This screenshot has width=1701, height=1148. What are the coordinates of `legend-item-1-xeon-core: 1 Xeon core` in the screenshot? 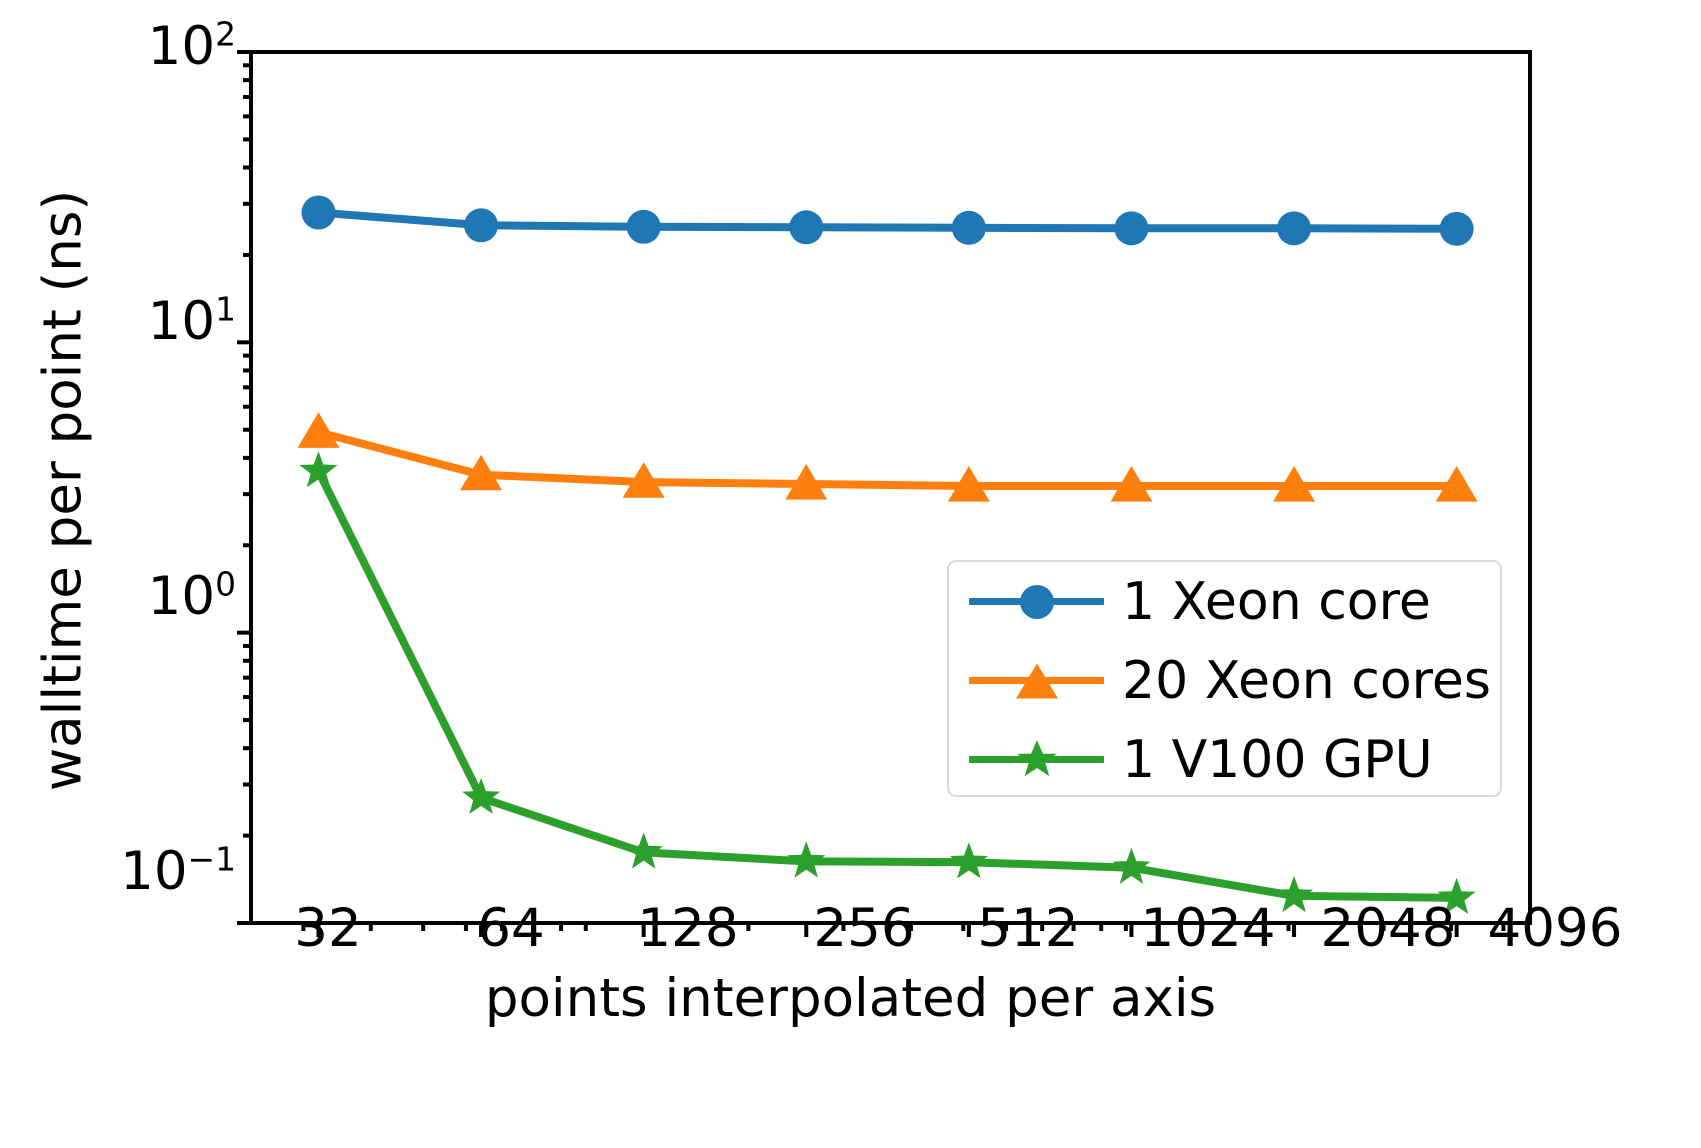 It's located at (1224, 601).